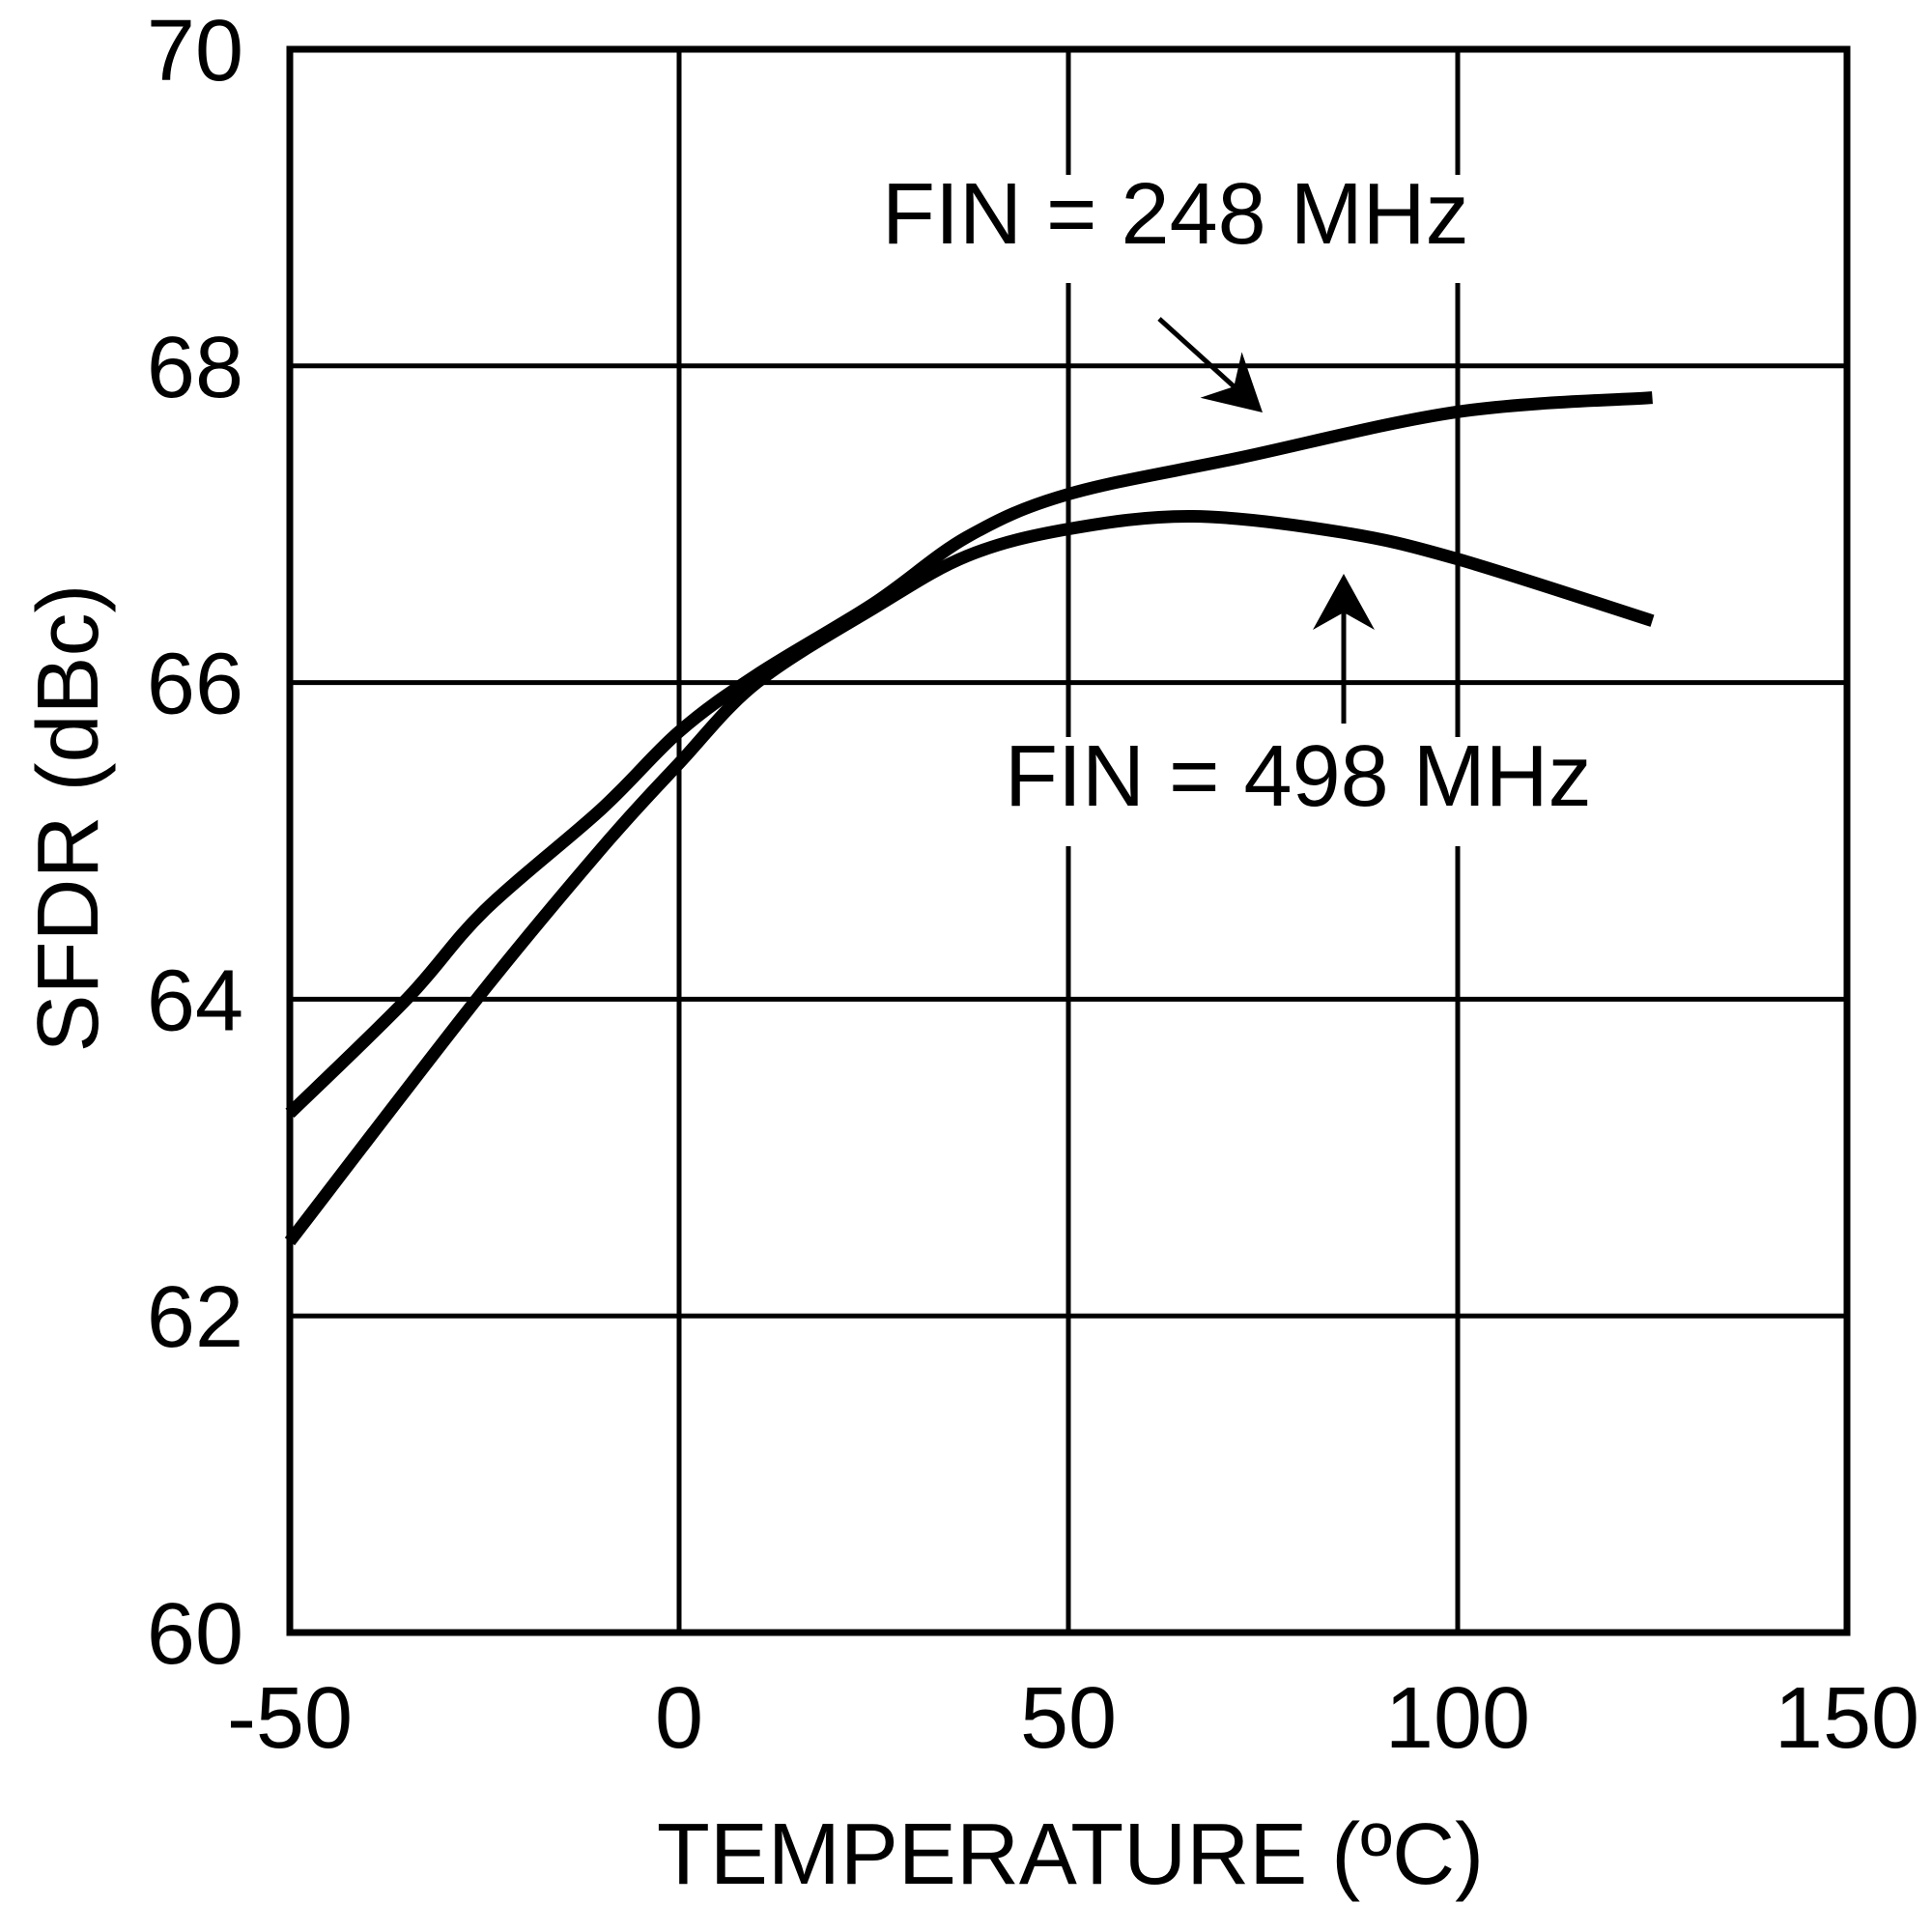 This screenshot has width=1932, height=1932. Describe the element at coordinates (1298, 776) in the screenshot. I see `annotation-label-498mhz: FIN = 498 MHz` at that location.